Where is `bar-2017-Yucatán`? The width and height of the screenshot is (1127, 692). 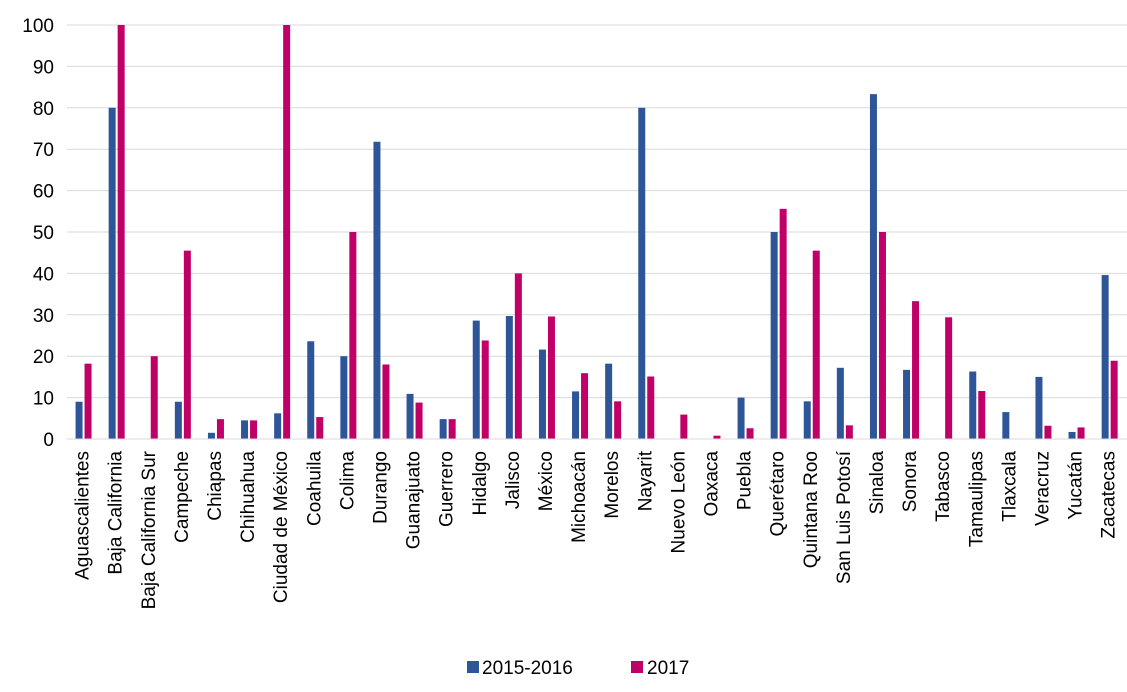
bar-2017-Yucatán is located at coordinates (1081, 433).